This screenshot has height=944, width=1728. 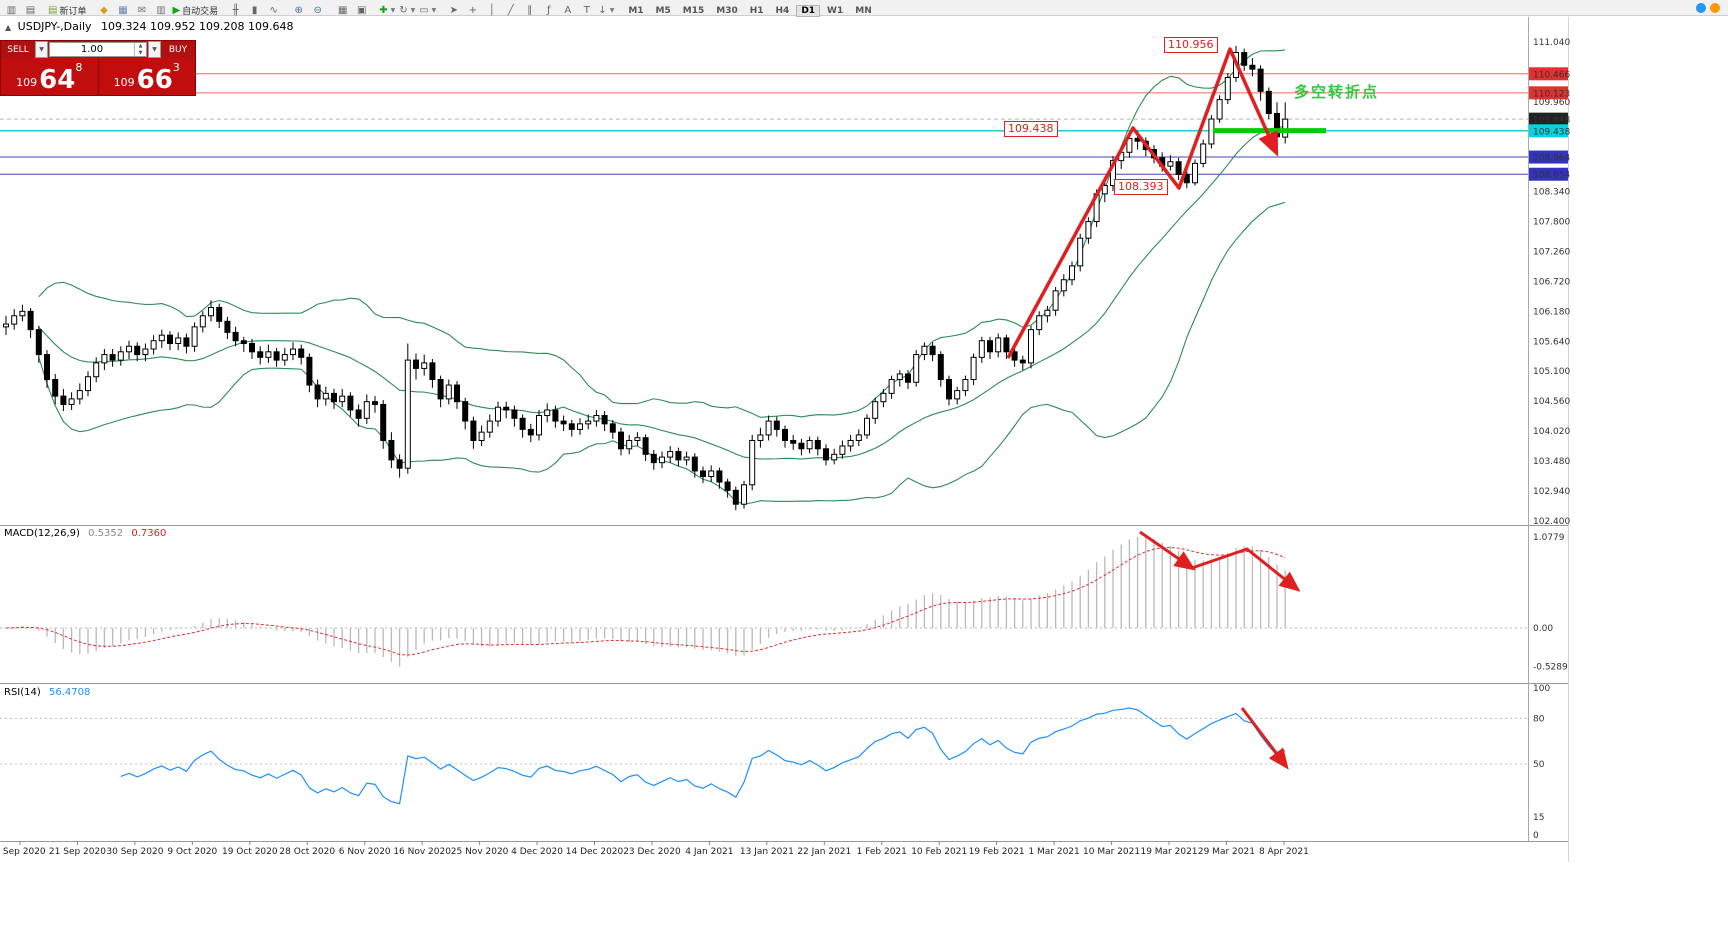 What do you see at coordinates (49, 76) in the screenshot?
I see `sell-price-button: 109 64 8` at bounding box center [49, 76].